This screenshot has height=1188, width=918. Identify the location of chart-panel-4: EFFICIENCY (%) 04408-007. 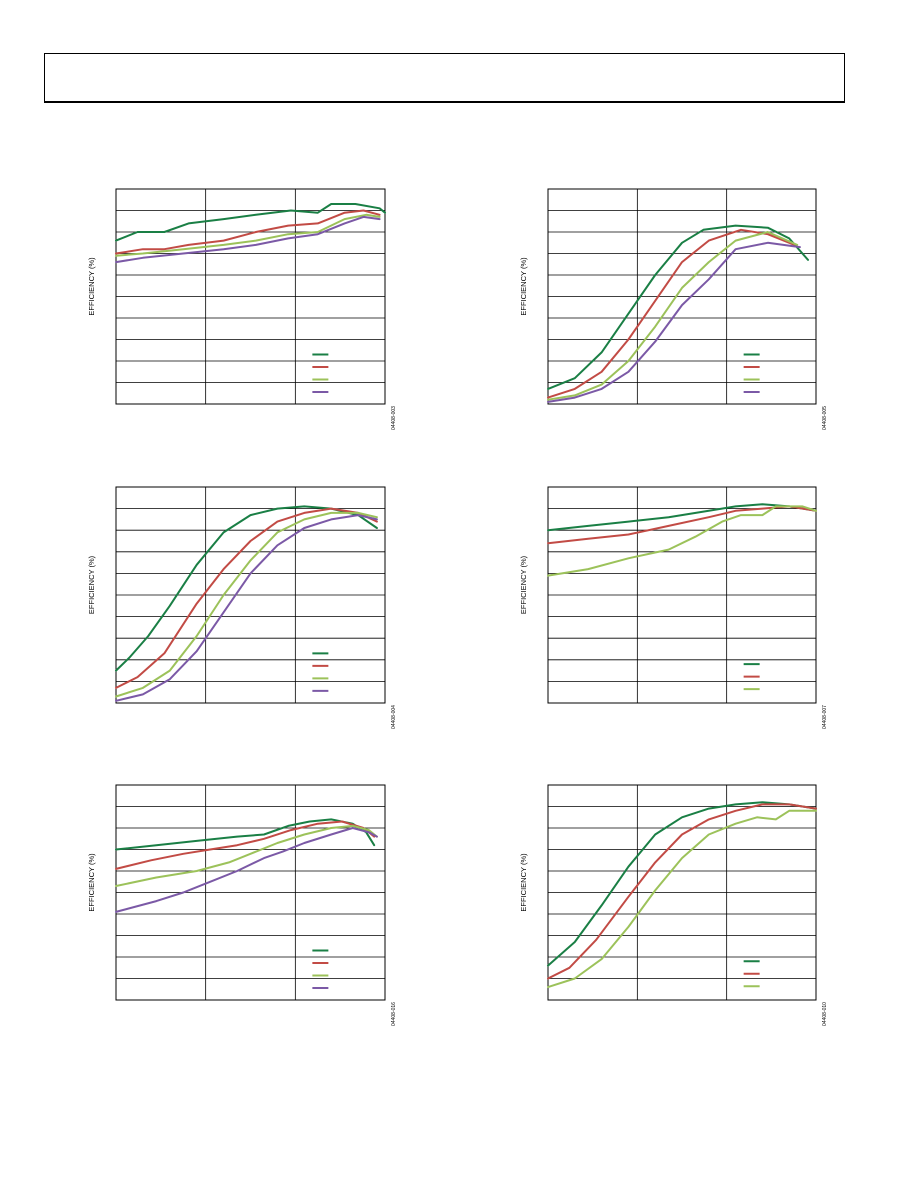
(673, 607).